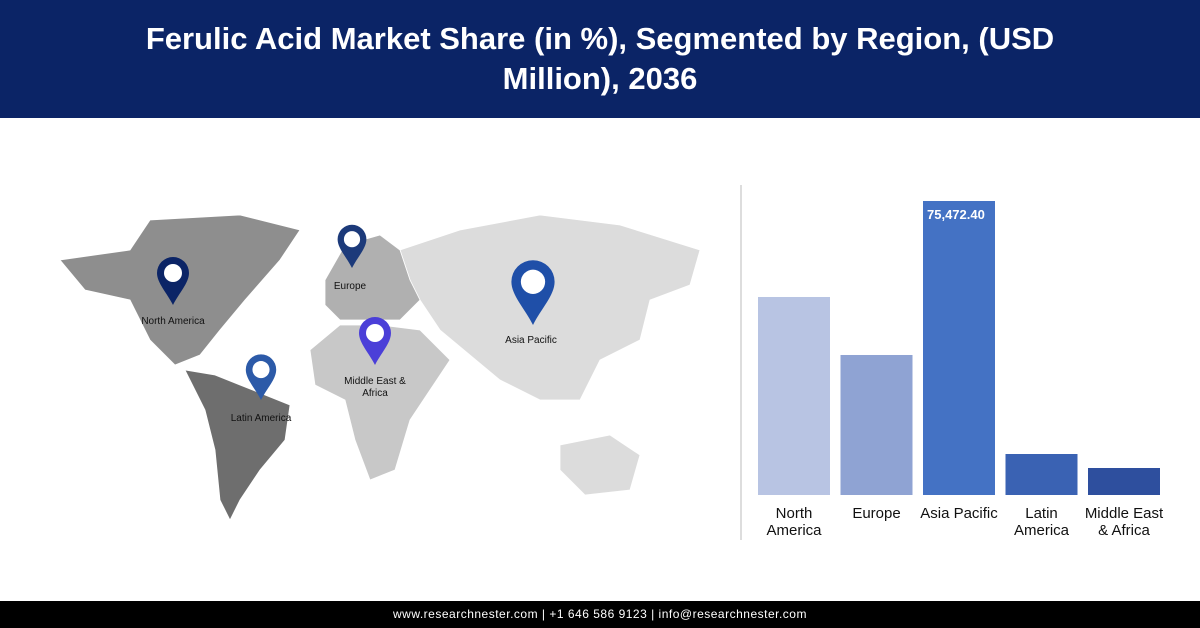 The height and width of the screenshot is (628, 1200). I want to click on map-label: Latin America, so click(261, 418).